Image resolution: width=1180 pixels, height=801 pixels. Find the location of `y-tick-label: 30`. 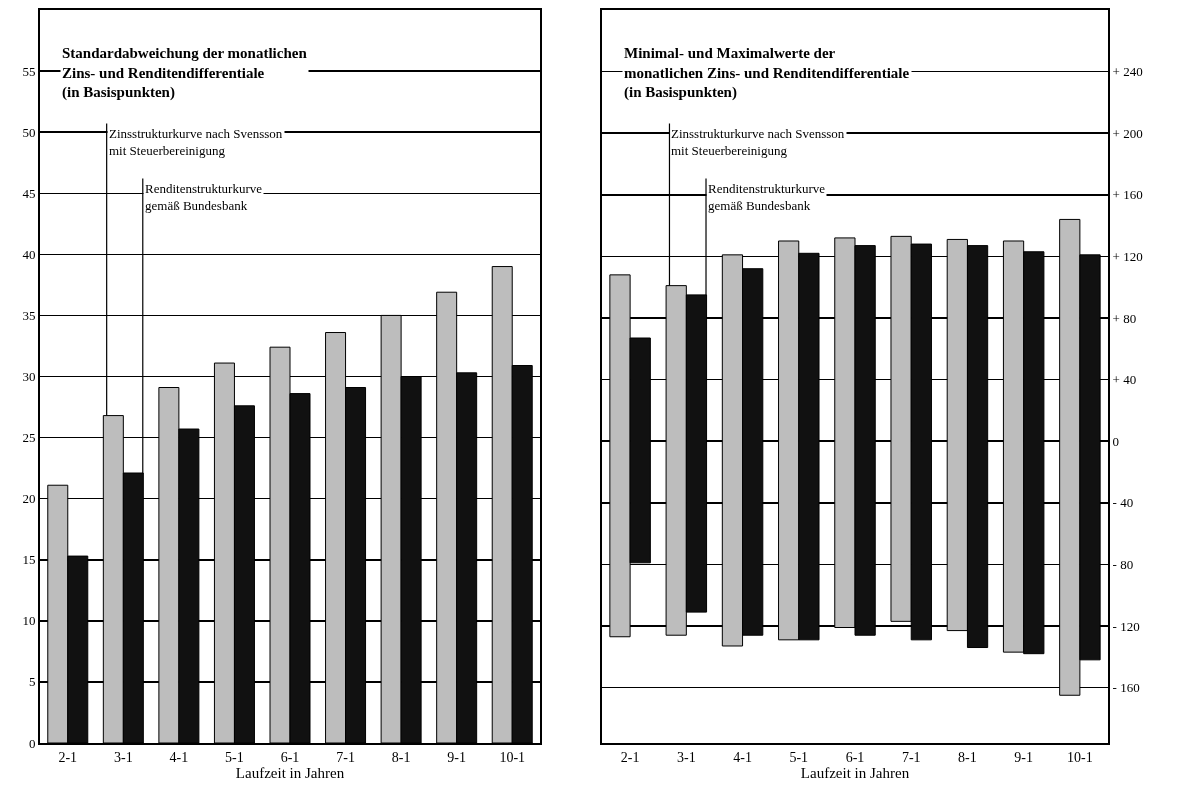

y-tick-label: 30 is located at coordinates (29, 377).